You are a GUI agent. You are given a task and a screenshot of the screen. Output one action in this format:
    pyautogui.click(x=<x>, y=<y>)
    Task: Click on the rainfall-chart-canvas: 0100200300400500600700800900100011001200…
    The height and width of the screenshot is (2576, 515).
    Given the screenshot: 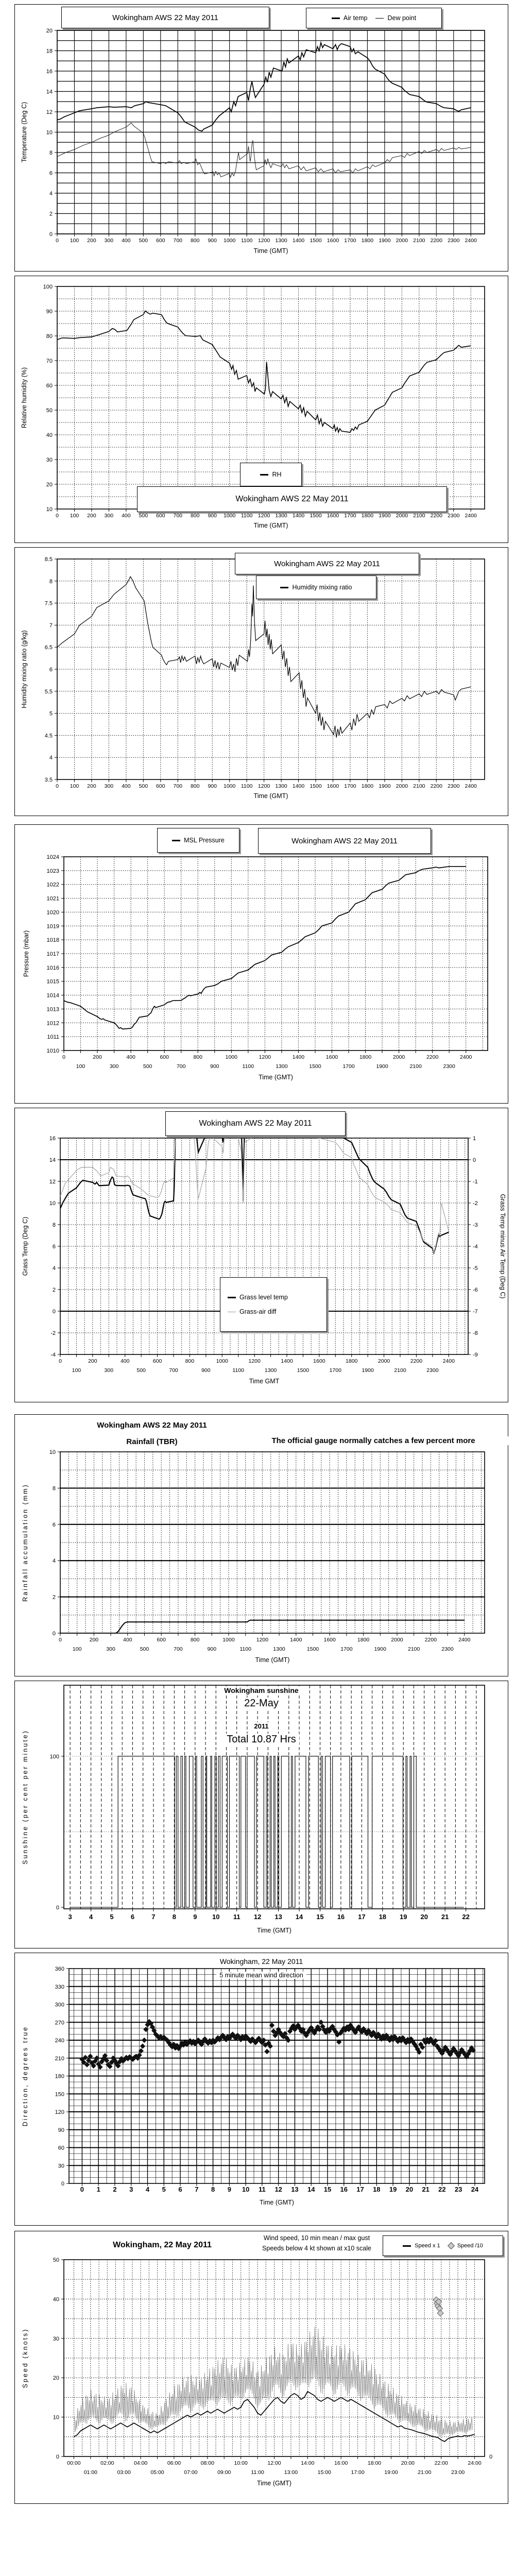 What is the action you would take?
    pyautogui.click(x=254, y=1556)
    